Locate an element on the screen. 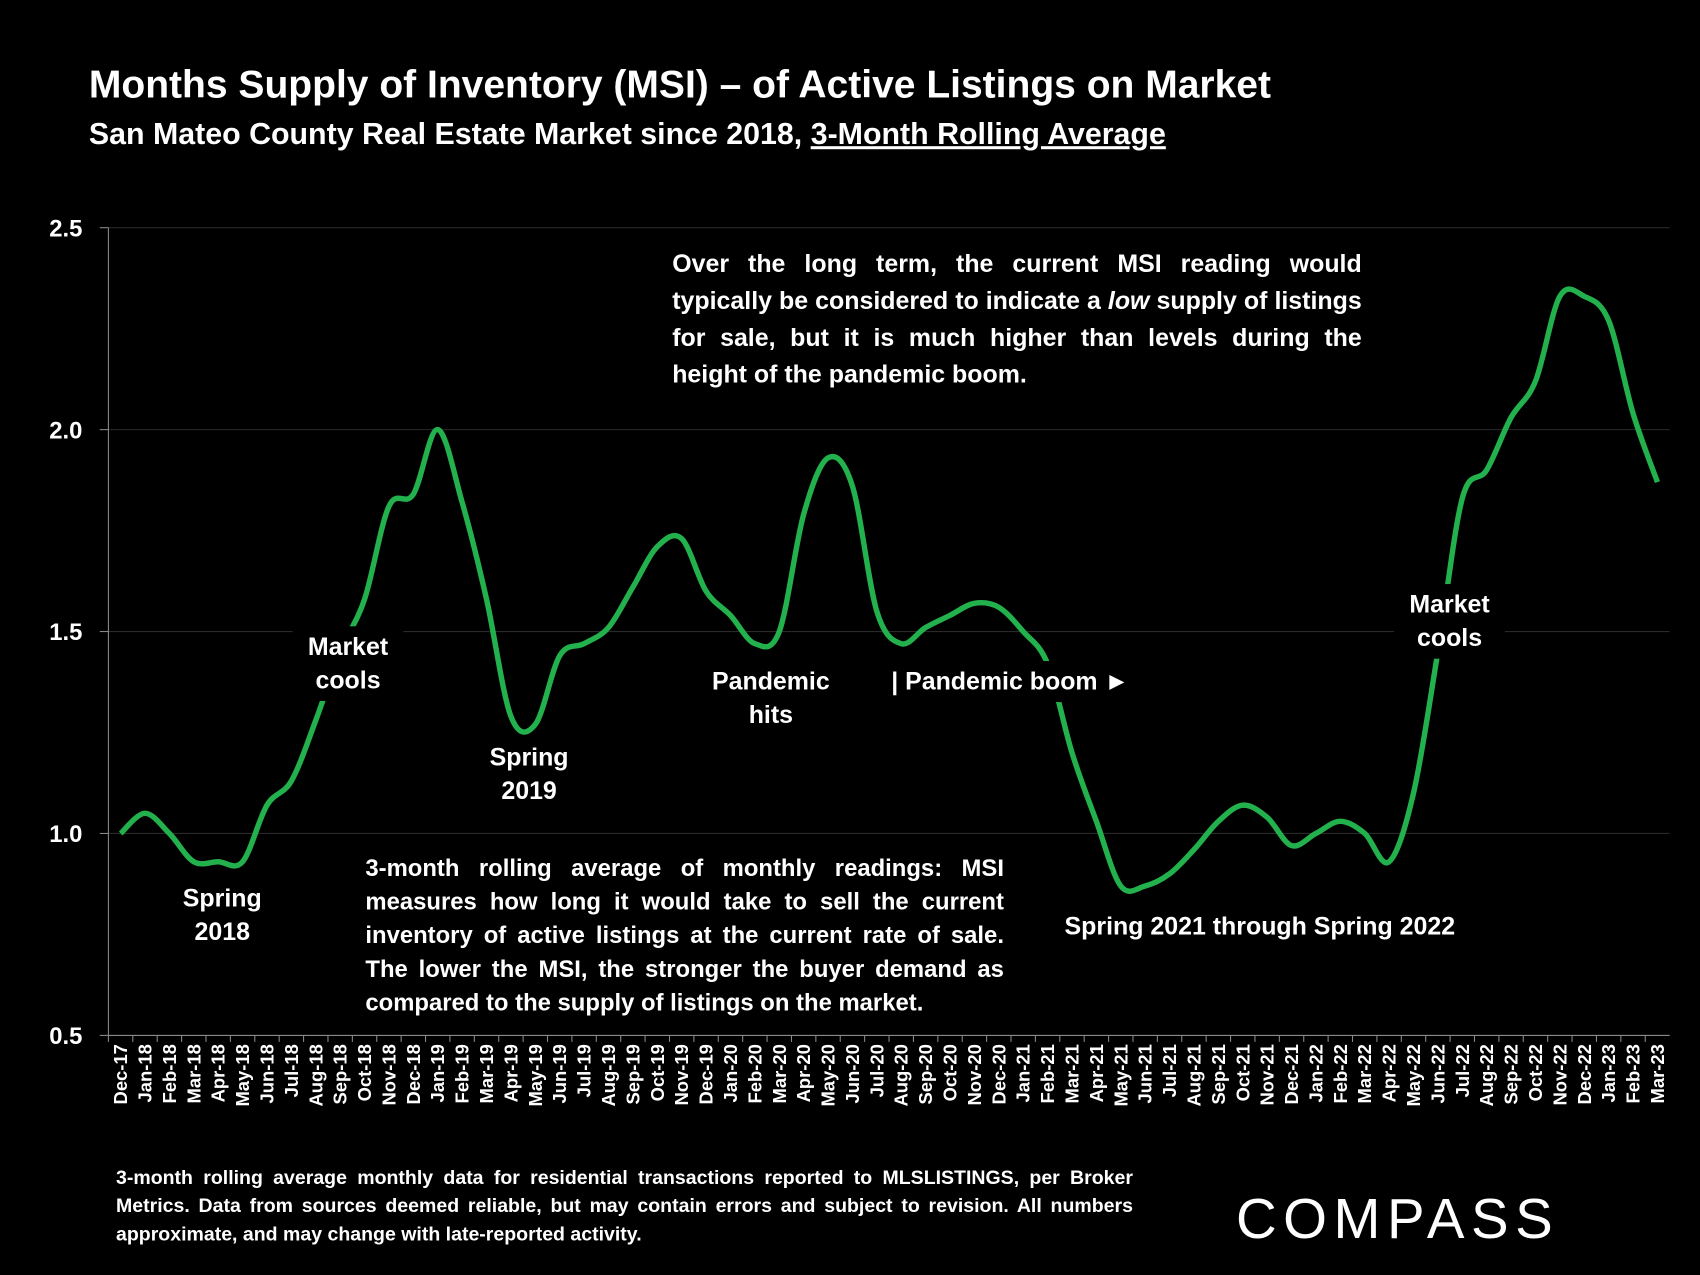 The height and width of the screenshot is (1275, 1700). x-tick-label: May-22 is located at coordinates (1413, 1075).